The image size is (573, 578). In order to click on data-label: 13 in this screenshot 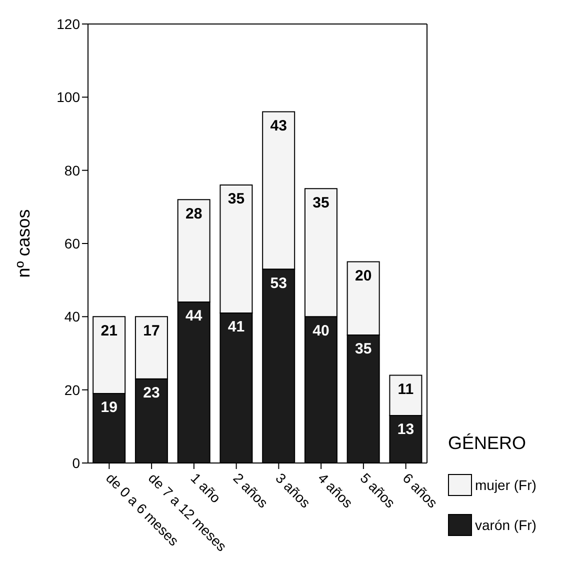, I will do `click(405, 429)`.